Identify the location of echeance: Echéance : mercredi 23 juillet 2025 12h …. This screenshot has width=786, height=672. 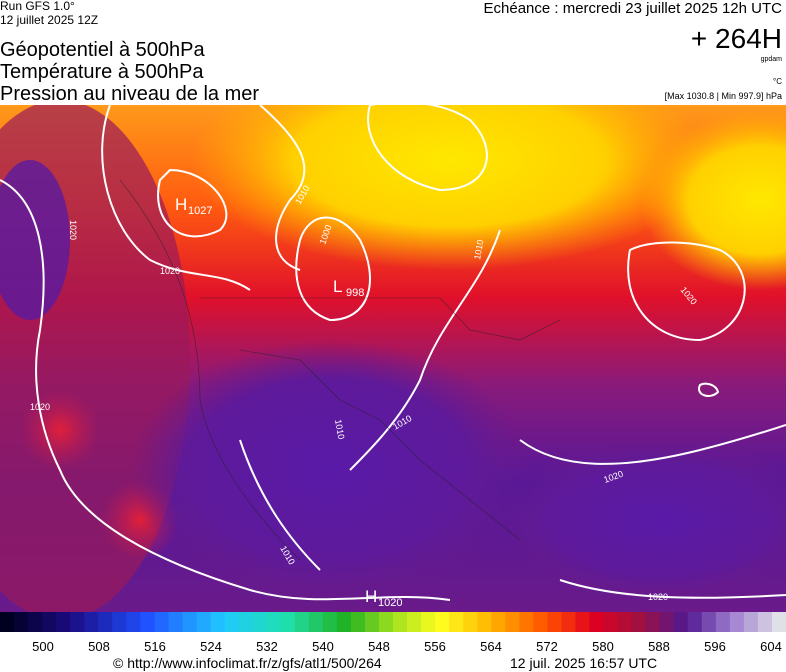
(633, 8).